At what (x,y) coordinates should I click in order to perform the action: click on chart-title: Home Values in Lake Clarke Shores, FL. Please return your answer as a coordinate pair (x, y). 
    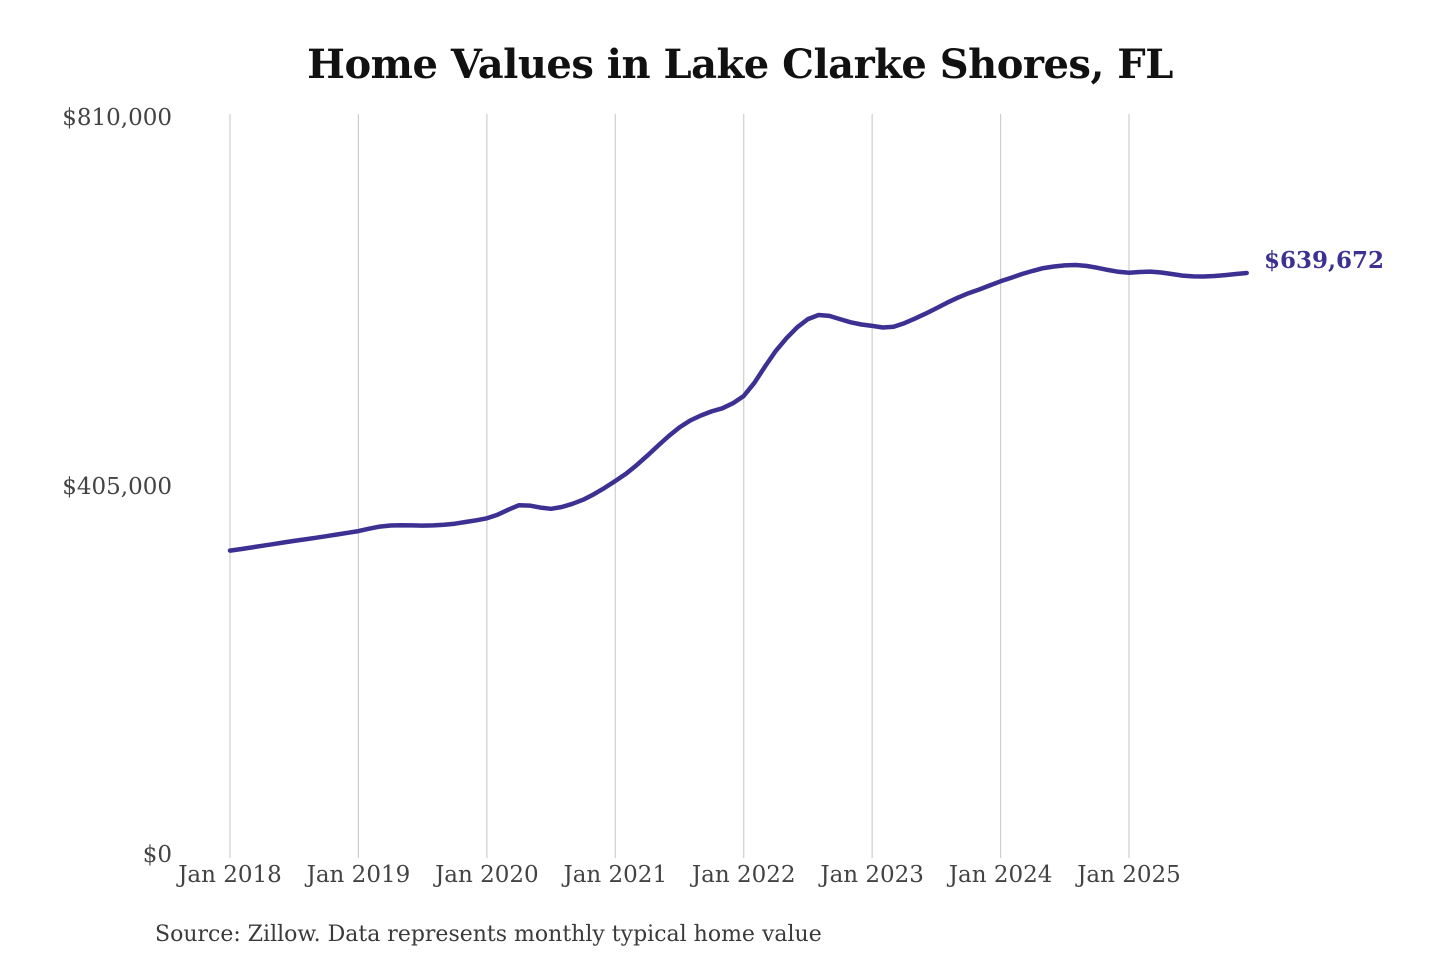
    Looking at the image, I should click on (740, 64).